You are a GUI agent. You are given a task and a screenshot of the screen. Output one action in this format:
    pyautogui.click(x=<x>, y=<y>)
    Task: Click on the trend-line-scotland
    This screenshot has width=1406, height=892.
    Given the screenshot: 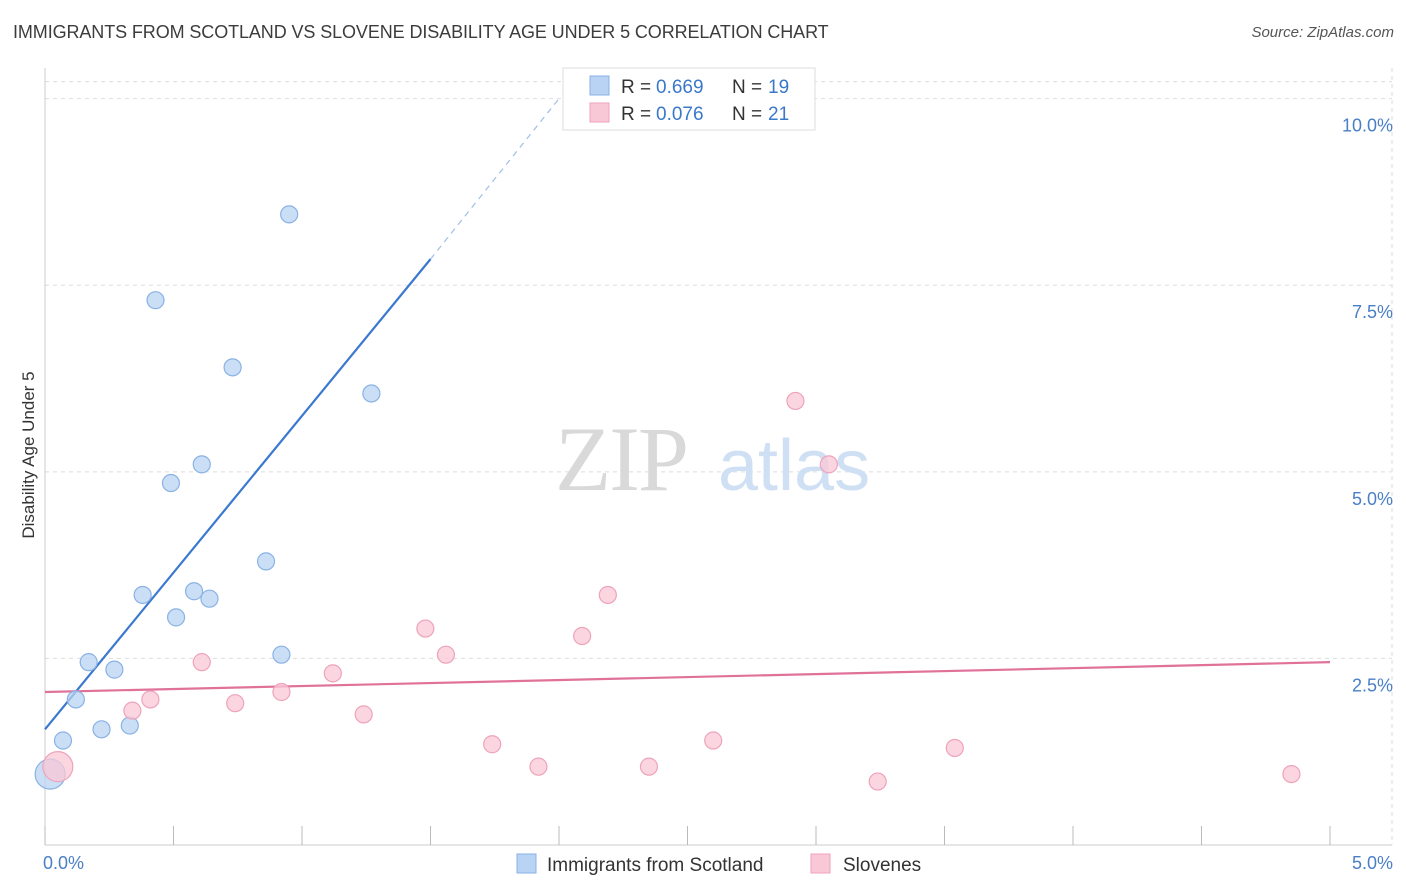 What is the action you would take?
    pyautogui.click(x=238, y=494)
    